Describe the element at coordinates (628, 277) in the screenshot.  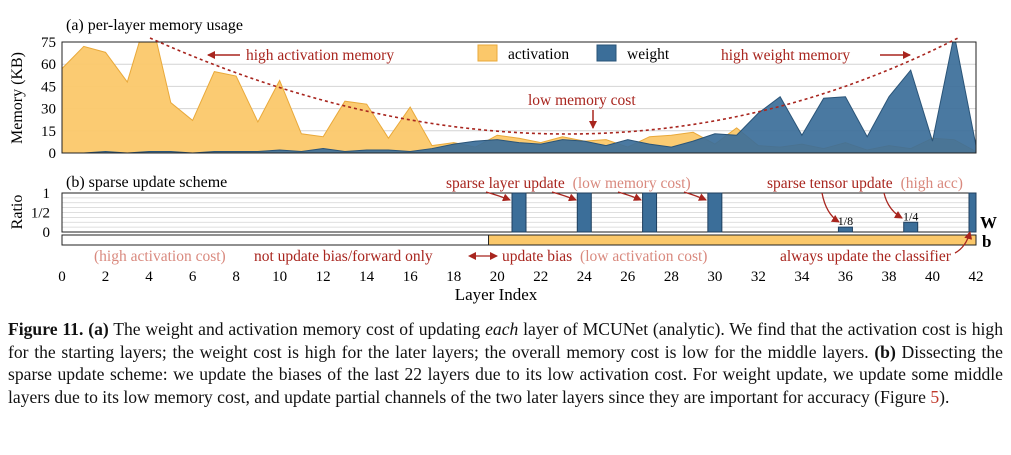
I see `x-tick-label: 26` at that location.